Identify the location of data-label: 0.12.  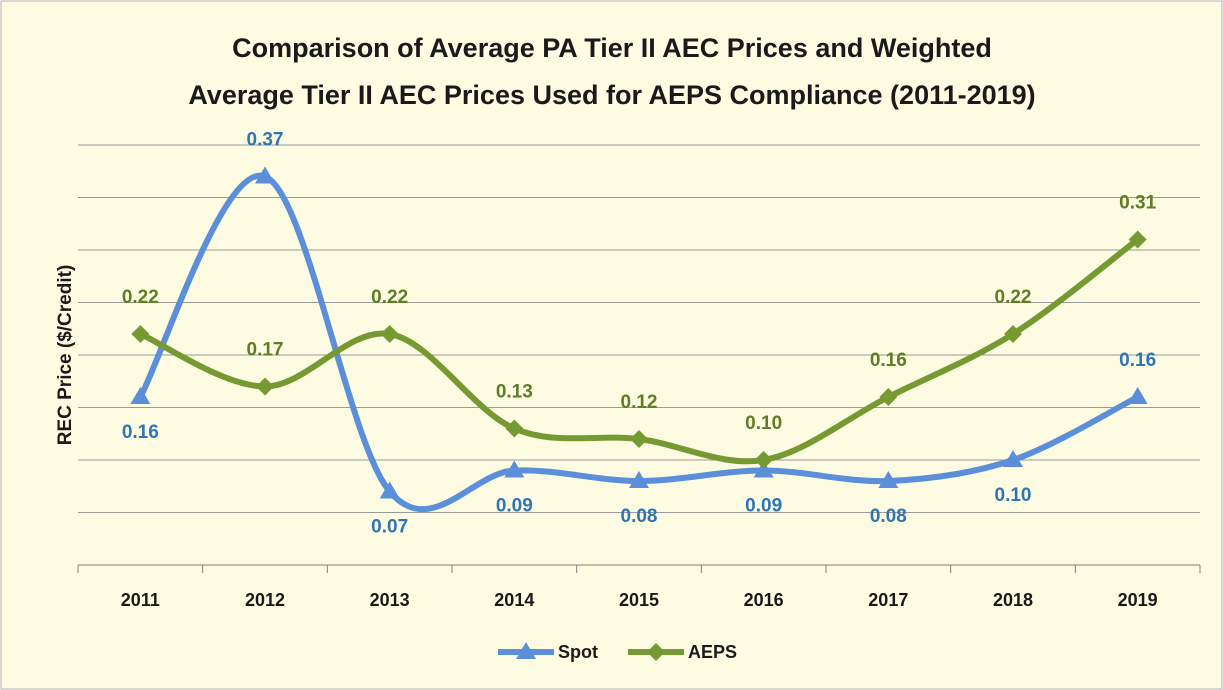
(639, 402).